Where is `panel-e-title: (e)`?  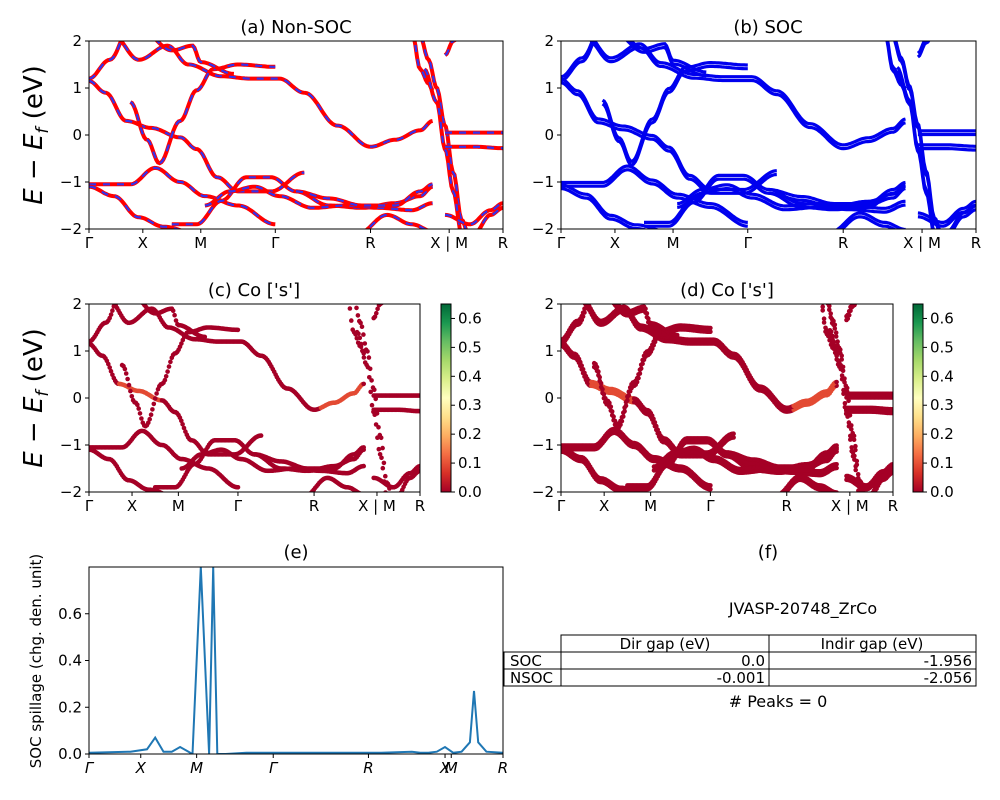 panel-e-title: (e) is located at coordinates (295, 552).